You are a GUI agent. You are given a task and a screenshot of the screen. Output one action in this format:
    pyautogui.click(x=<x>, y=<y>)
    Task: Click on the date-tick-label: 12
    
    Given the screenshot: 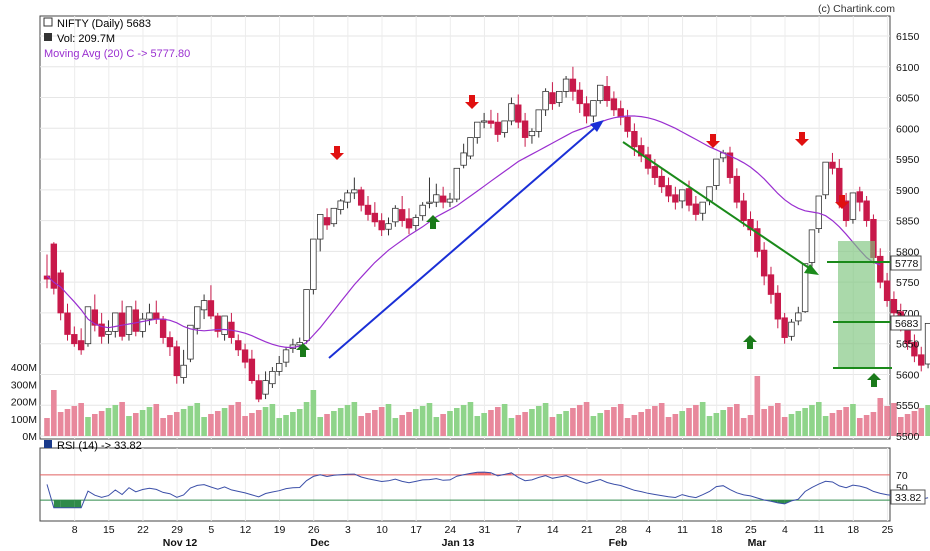 What is the action you would take?
    pyautogui.click(x=246, y=530)
    